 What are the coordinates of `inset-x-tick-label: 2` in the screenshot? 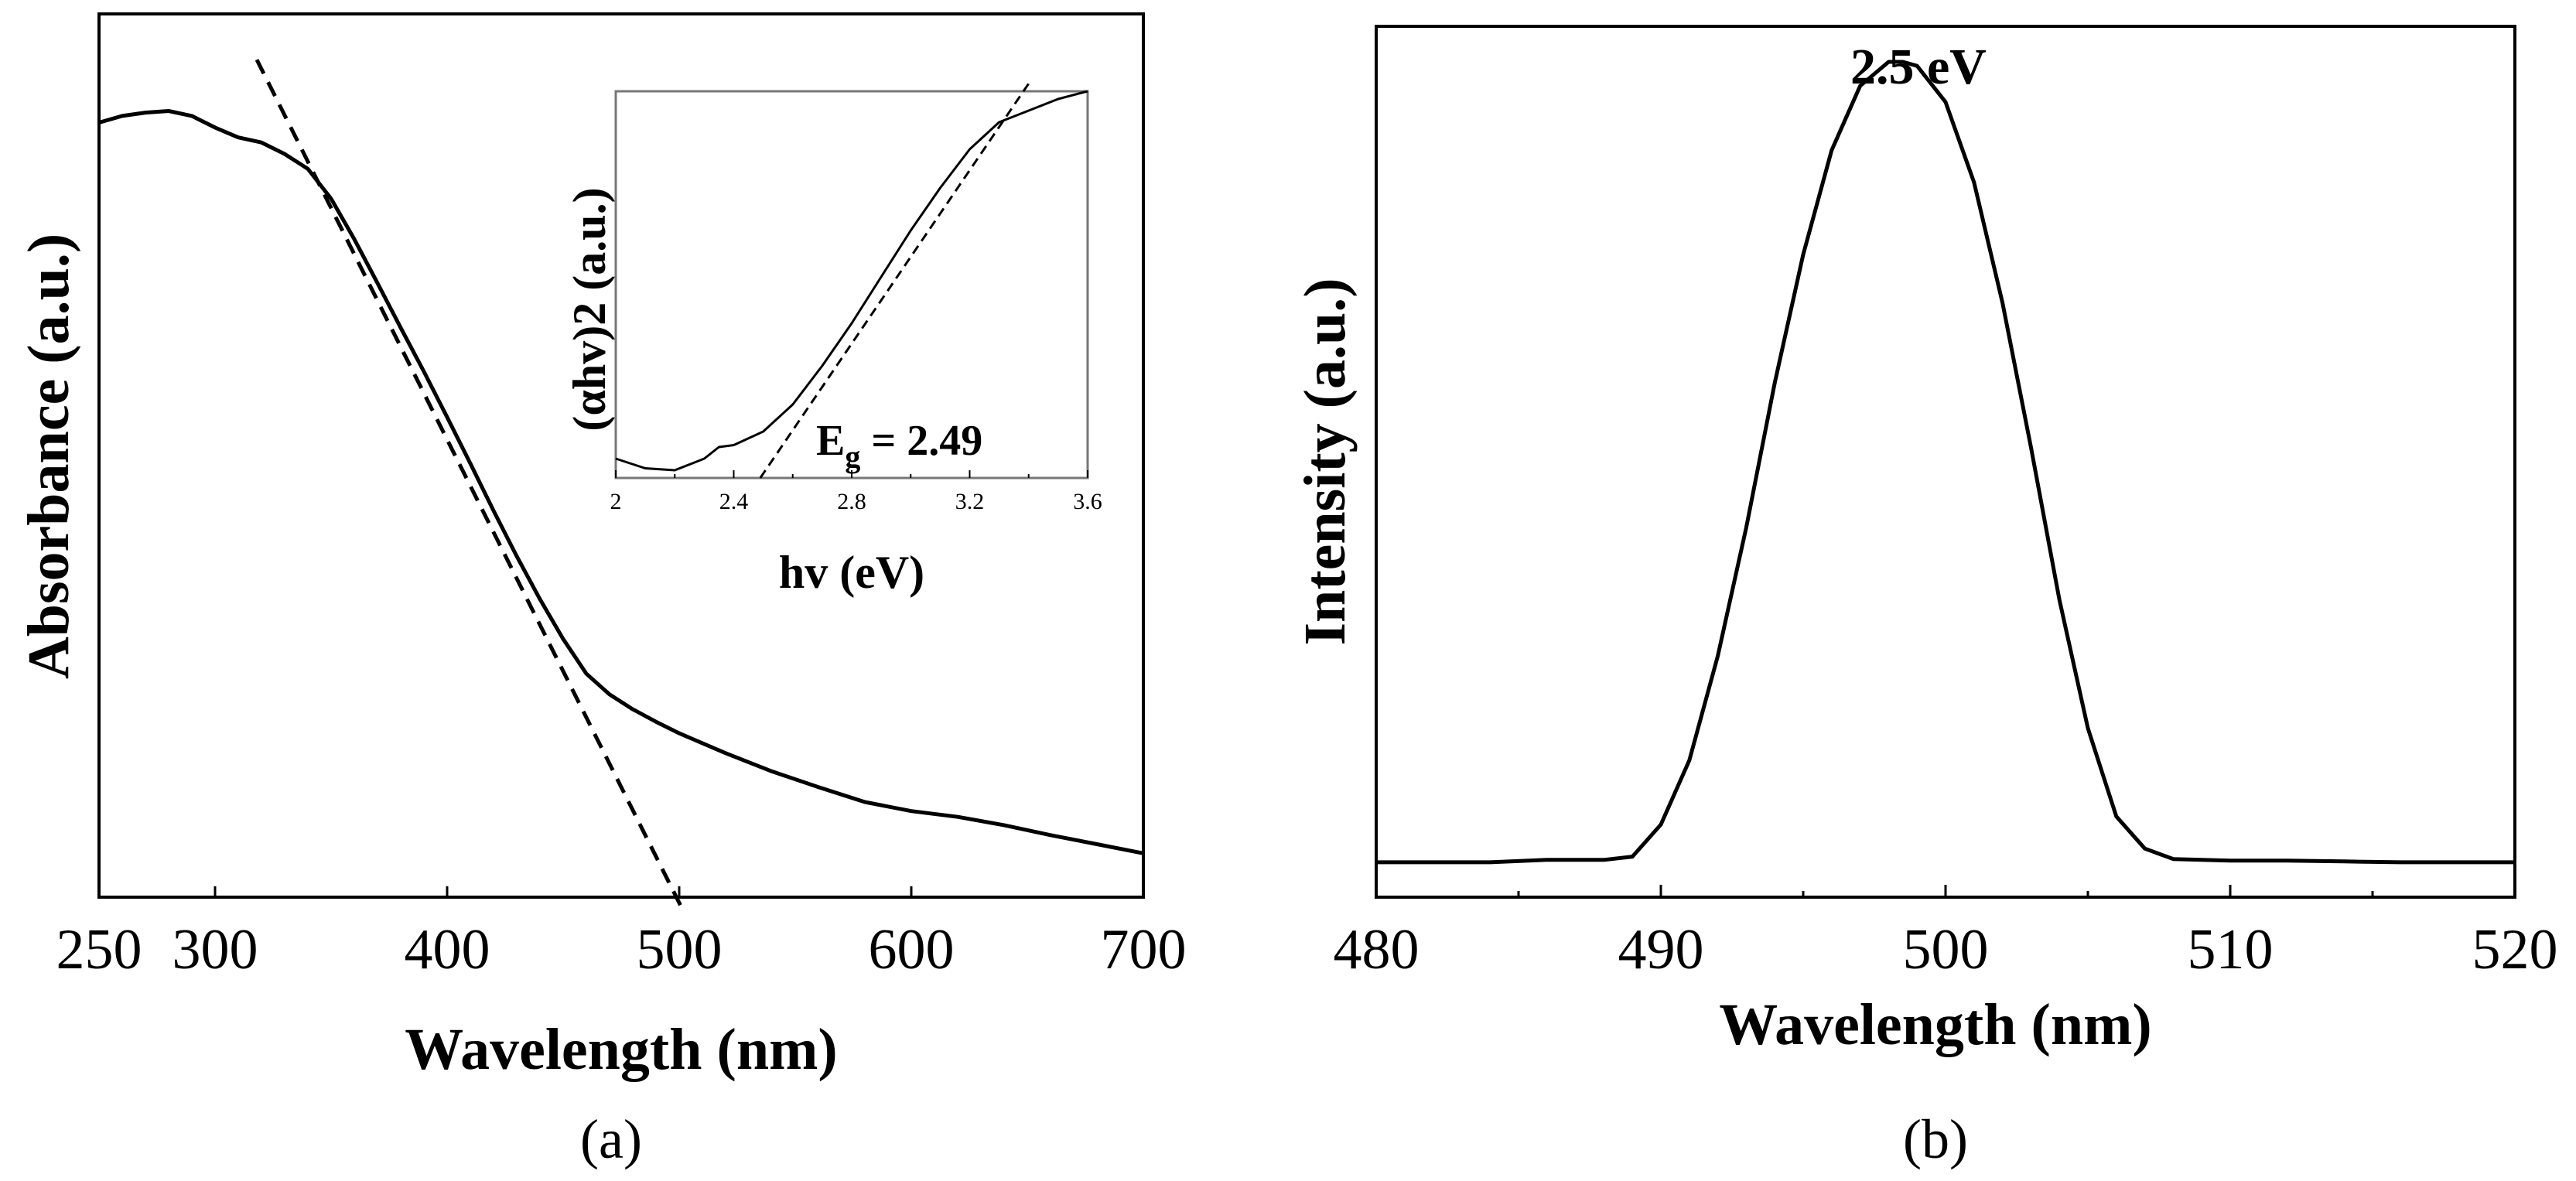 It's located at (616, 502).